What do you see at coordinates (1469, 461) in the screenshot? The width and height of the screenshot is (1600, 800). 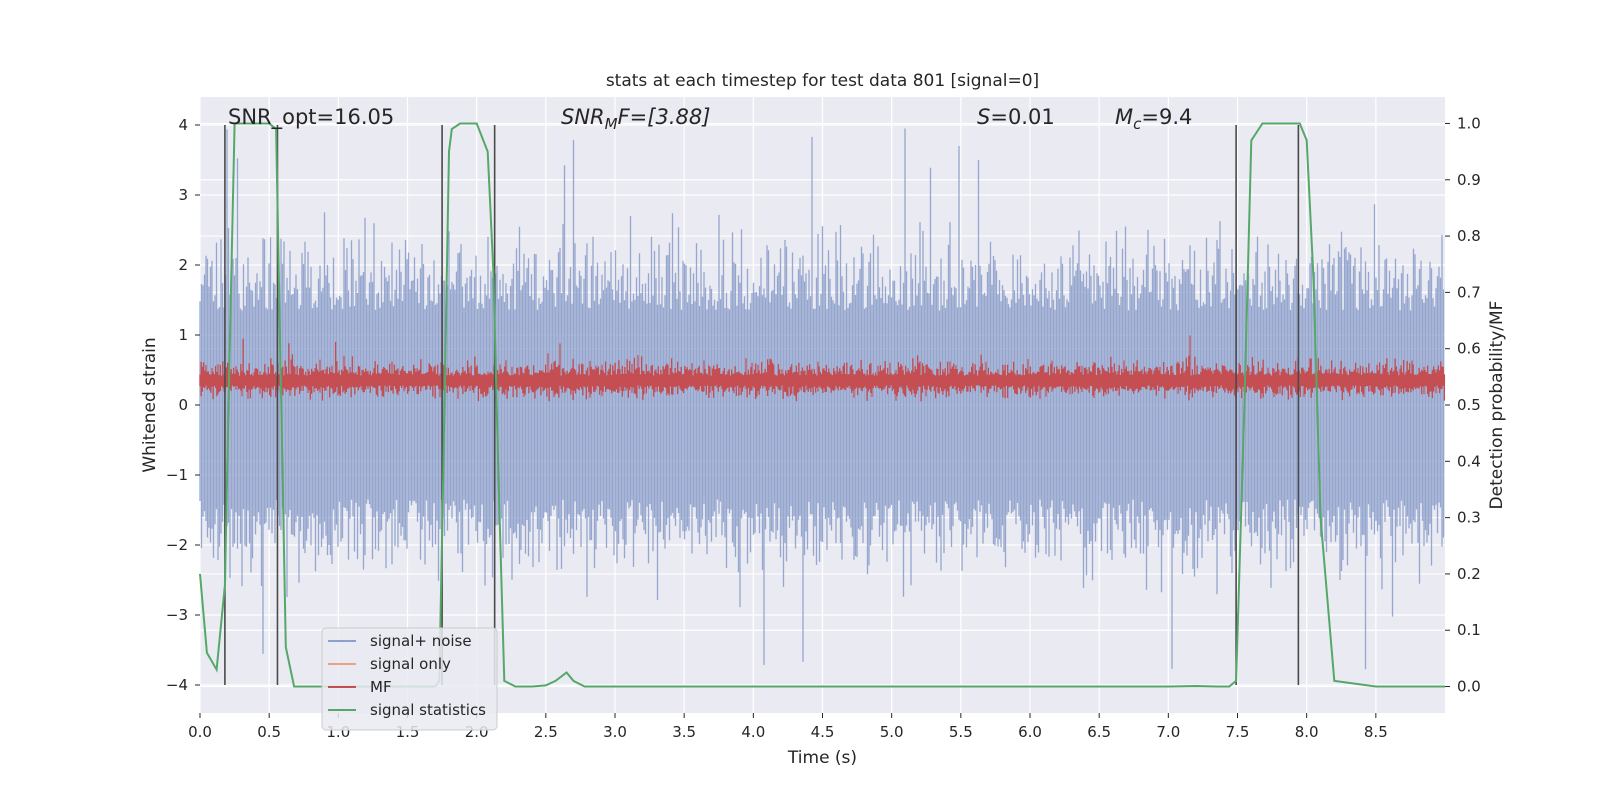 I see `y-right-tick-label: 0.4` at bounding box center [1469, 461].